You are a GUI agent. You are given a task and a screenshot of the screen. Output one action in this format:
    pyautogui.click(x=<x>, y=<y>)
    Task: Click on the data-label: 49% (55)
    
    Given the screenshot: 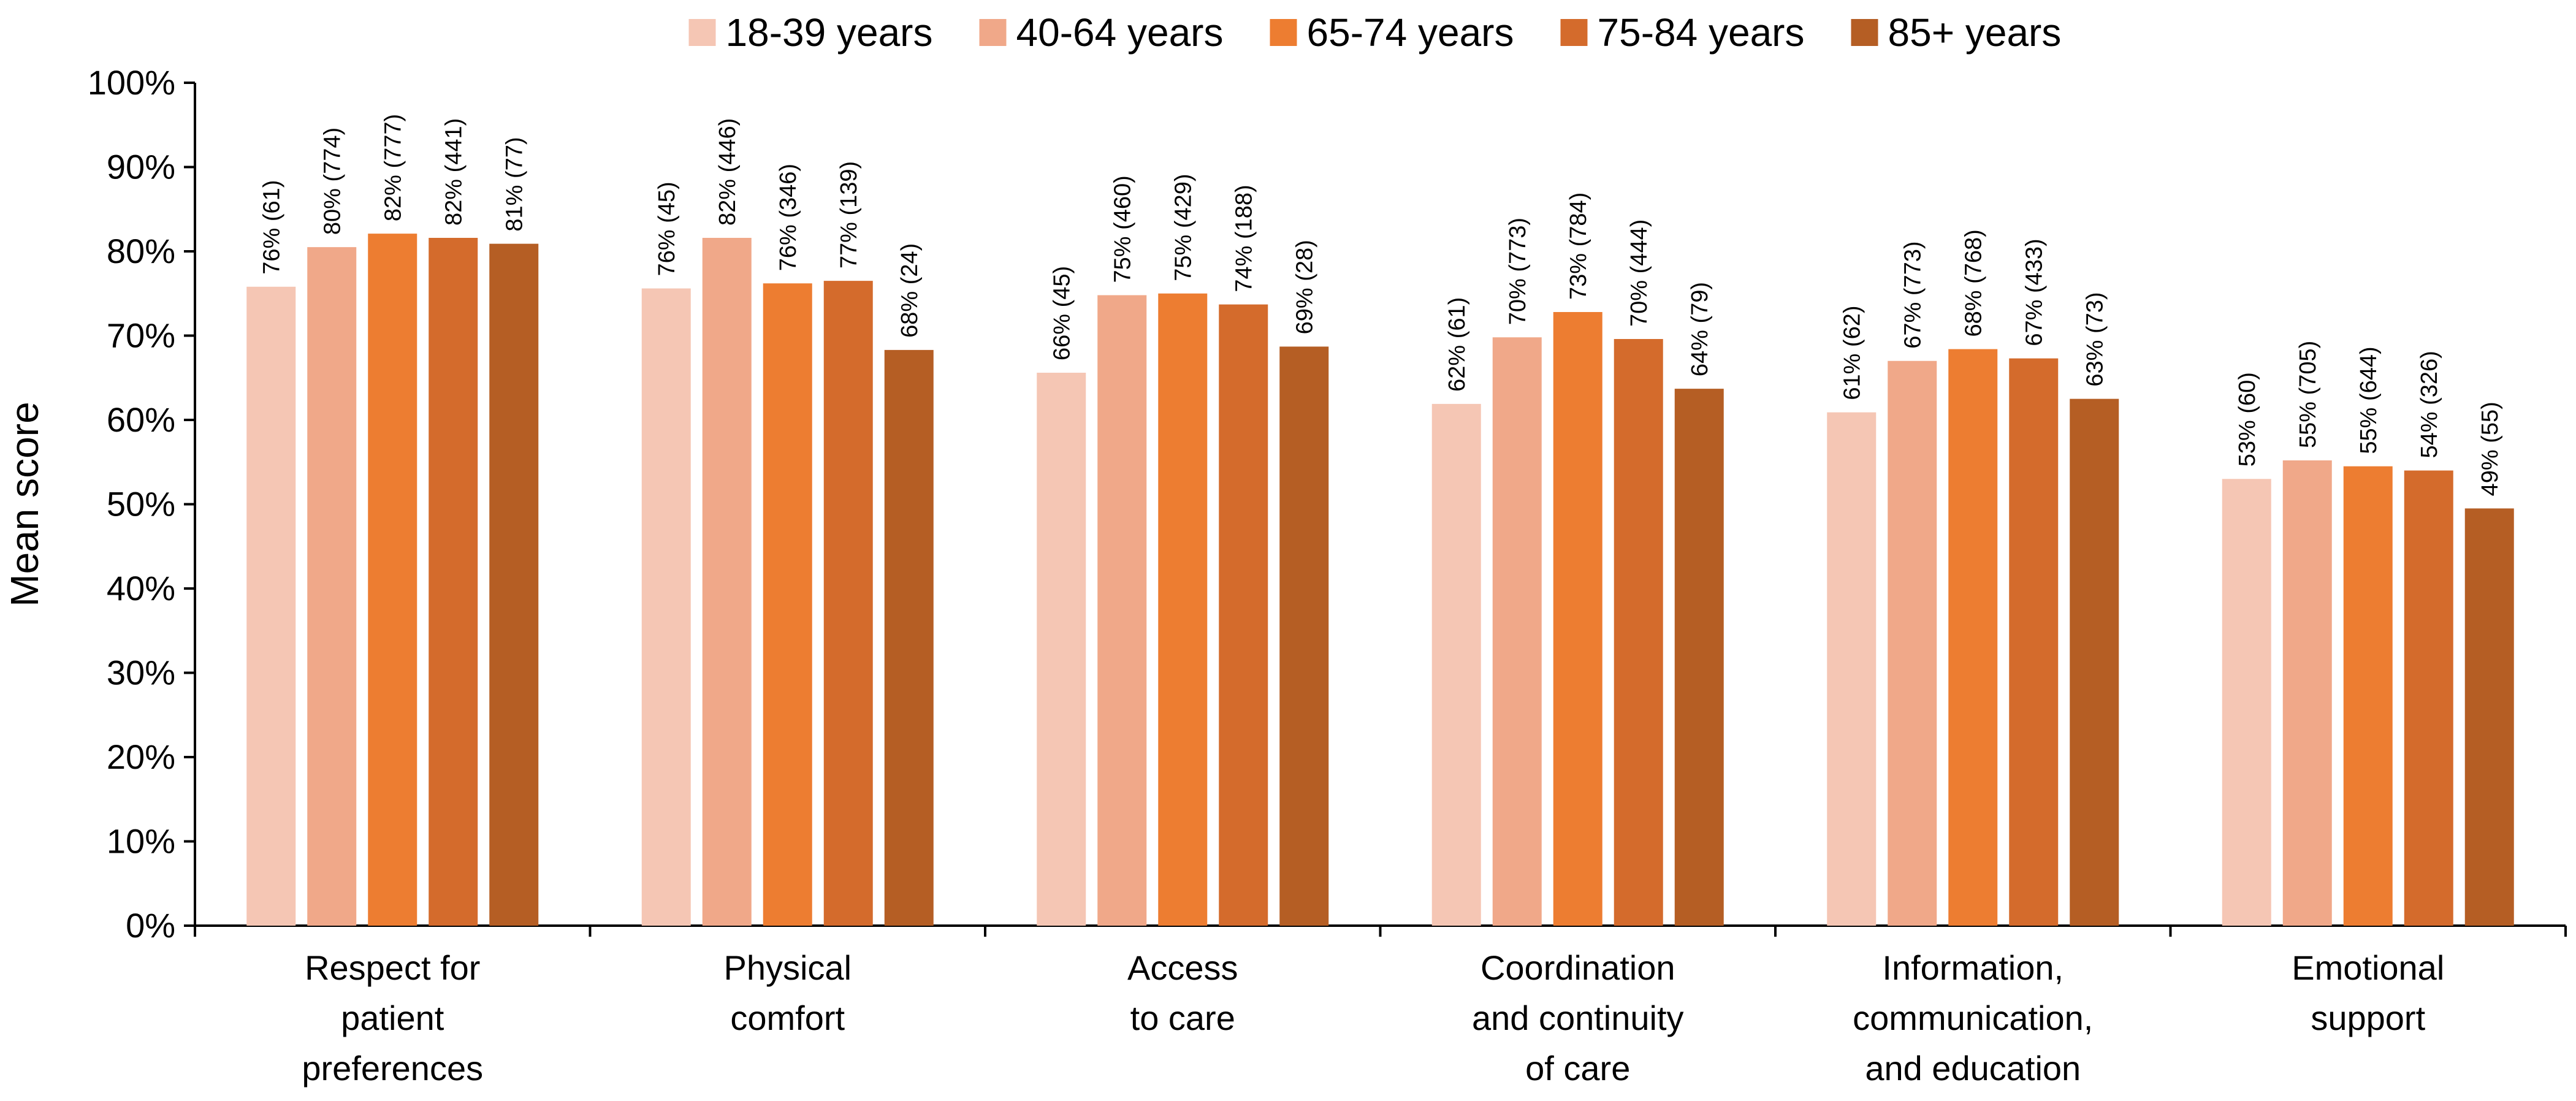 What is the action you would take?
    pyautogui.click(x=2490, y=449)
    